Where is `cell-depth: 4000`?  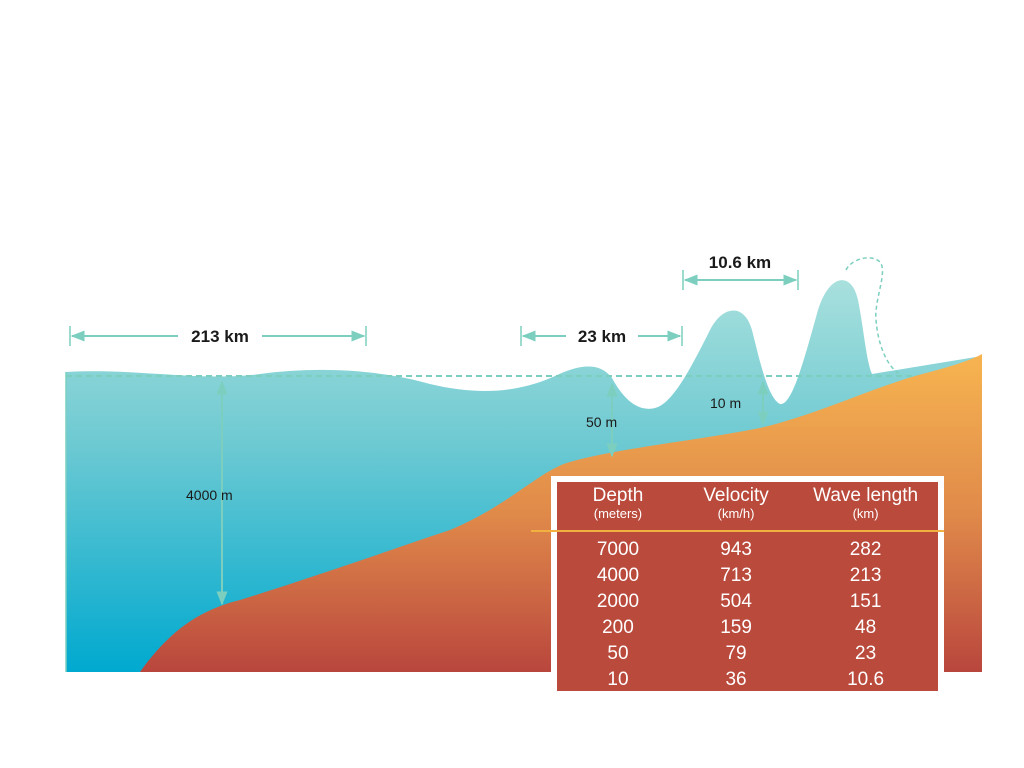 cell-depth: 4000 is located at coordinates (618, 575).